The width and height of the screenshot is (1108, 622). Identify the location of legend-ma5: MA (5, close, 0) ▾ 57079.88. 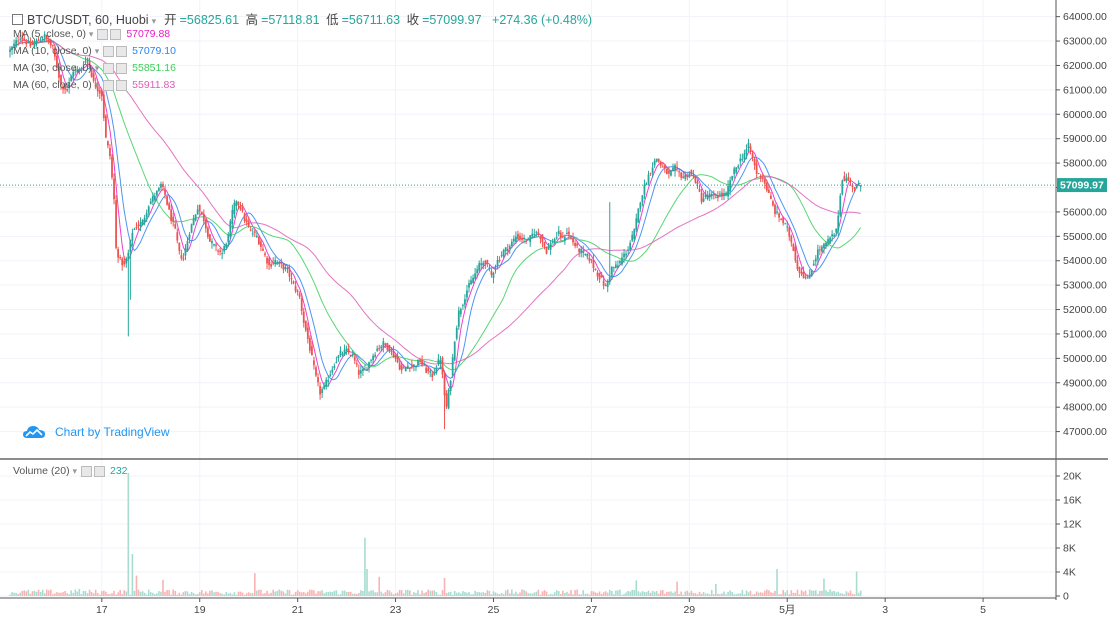
(92, 34).